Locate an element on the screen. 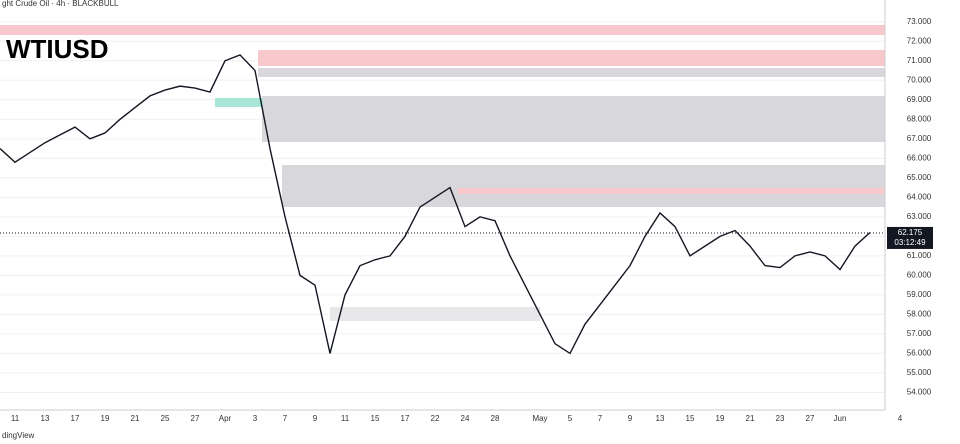  y-tick-label: 63.000 is located at coordinates (919, 216).